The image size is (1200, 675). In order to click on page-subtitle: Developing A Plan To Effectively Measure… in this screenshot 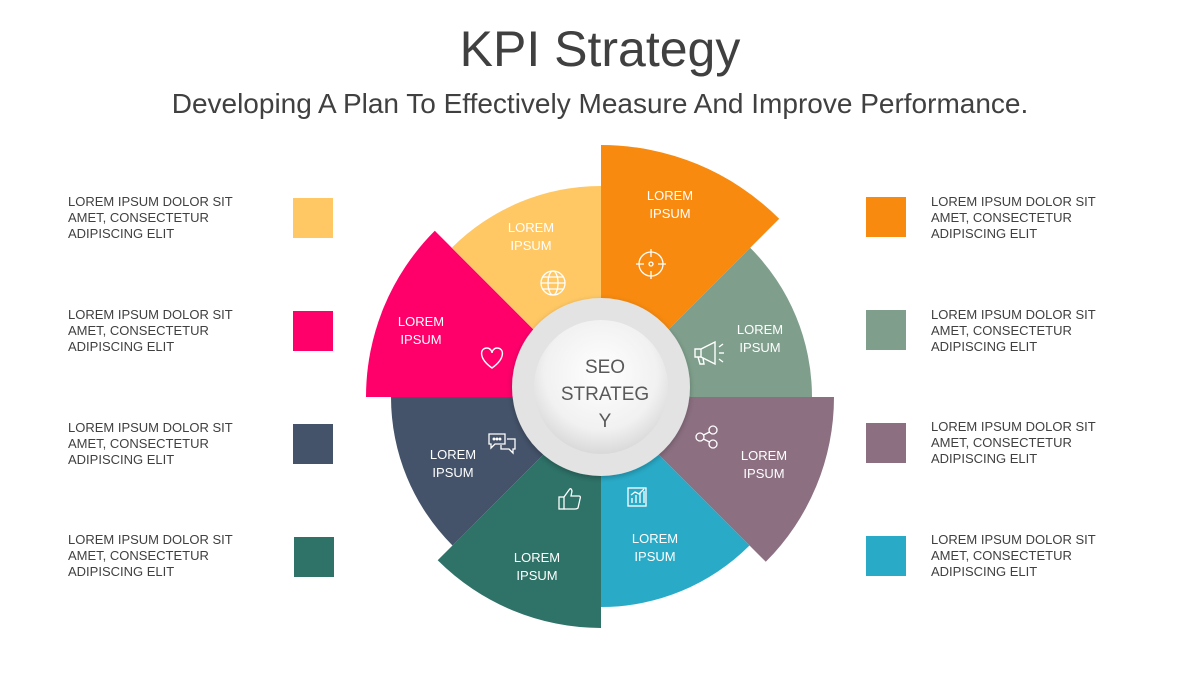, I will do `click(600, 103)`.